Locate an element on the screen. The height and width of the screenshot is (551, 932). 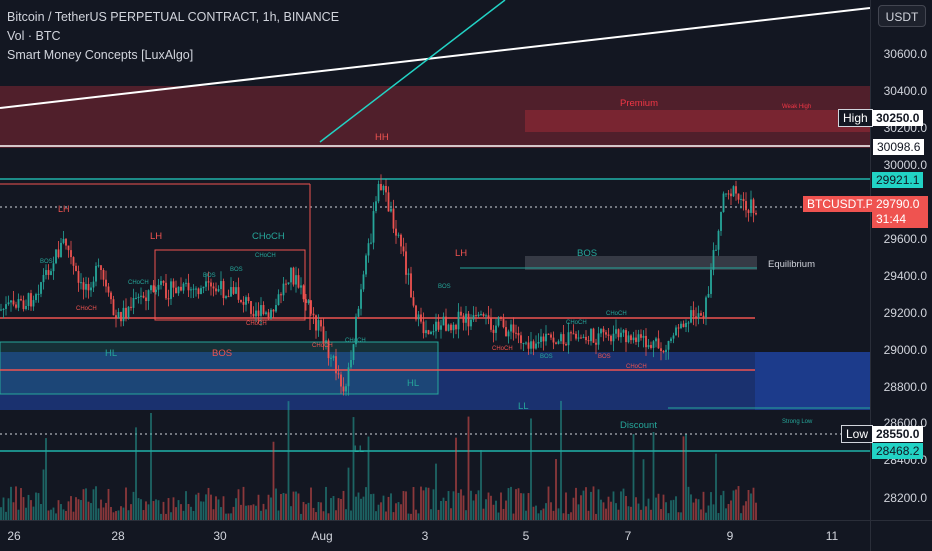
choch-small-1: CHoCH is located at coordinates (138, 283).